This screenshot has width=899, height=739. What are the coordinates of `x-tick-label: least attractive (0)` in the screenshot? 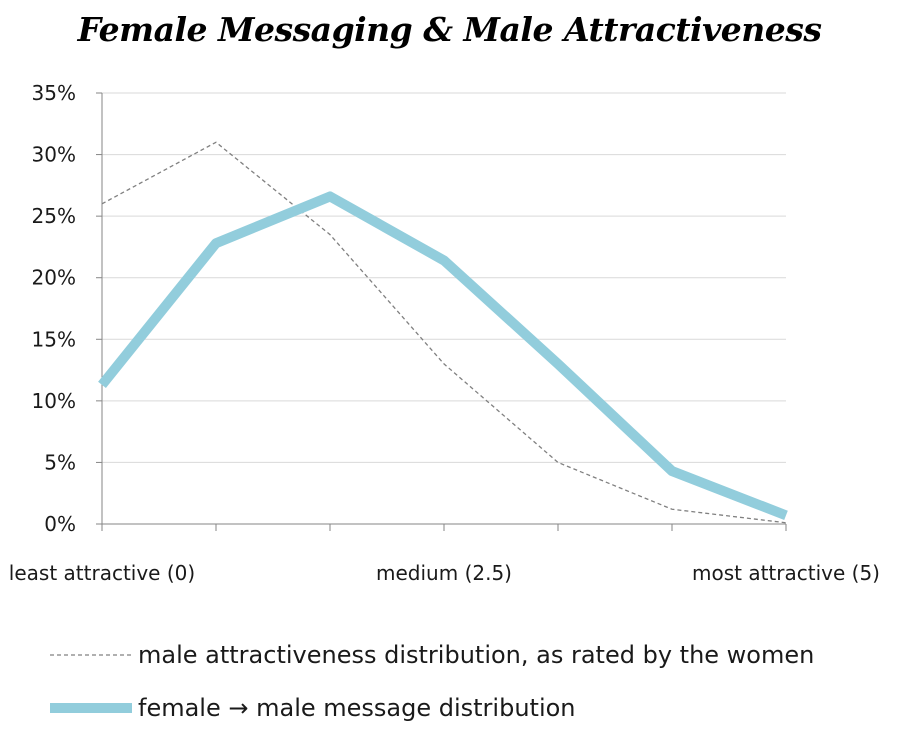 It's located at (102, 573).